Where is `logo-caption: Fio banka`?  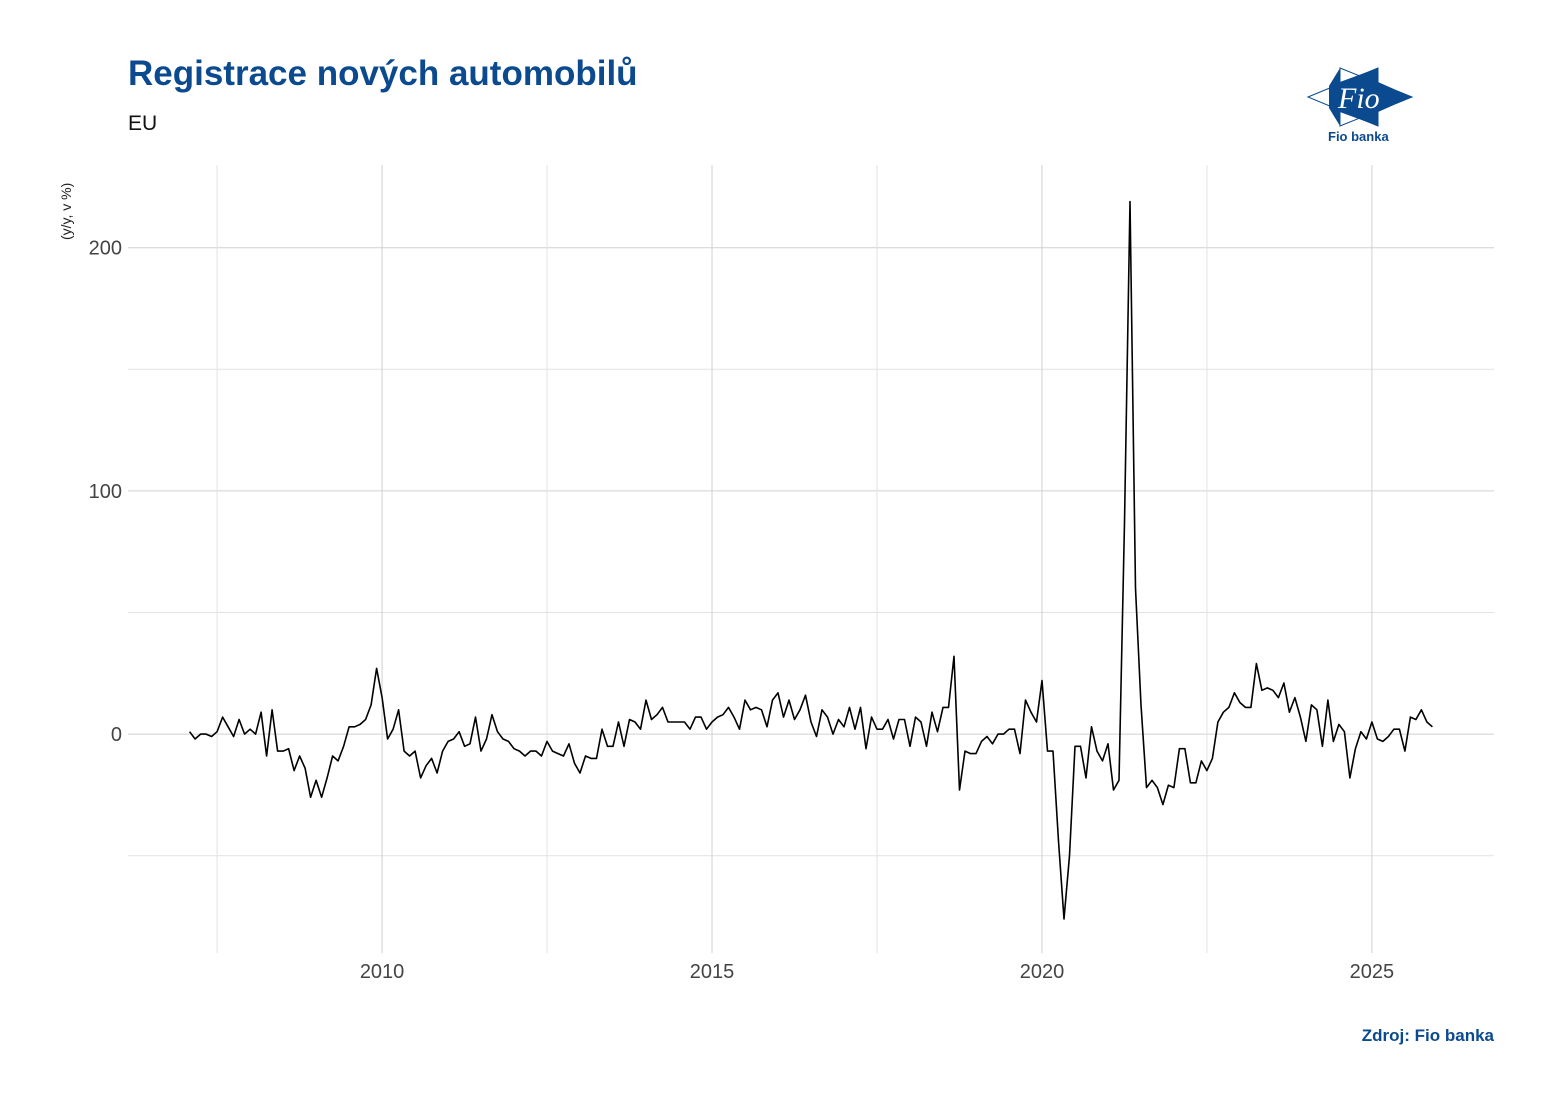
logo-caption: Fio banka is located at coordinates (1358, 136).